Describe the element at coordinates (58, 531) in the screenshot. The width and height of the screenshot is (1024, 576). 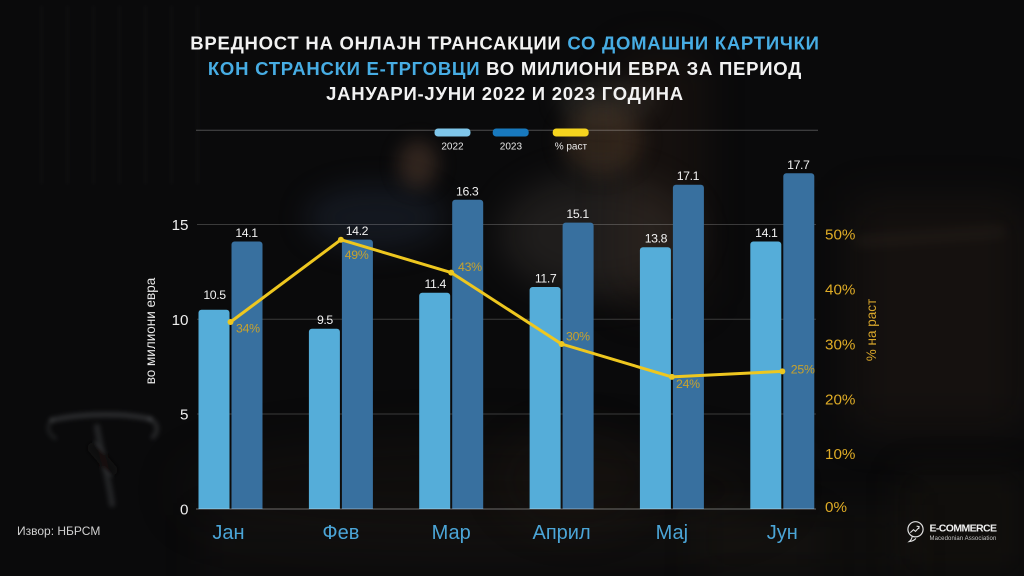
I see `svg-text: Извор: НБРСМ` at that location.